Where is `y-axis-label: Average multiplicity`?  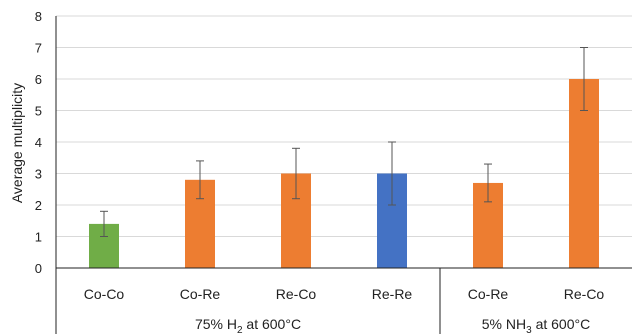 y-axis-label: Average multiplicity is located at coordinates (17, 143).